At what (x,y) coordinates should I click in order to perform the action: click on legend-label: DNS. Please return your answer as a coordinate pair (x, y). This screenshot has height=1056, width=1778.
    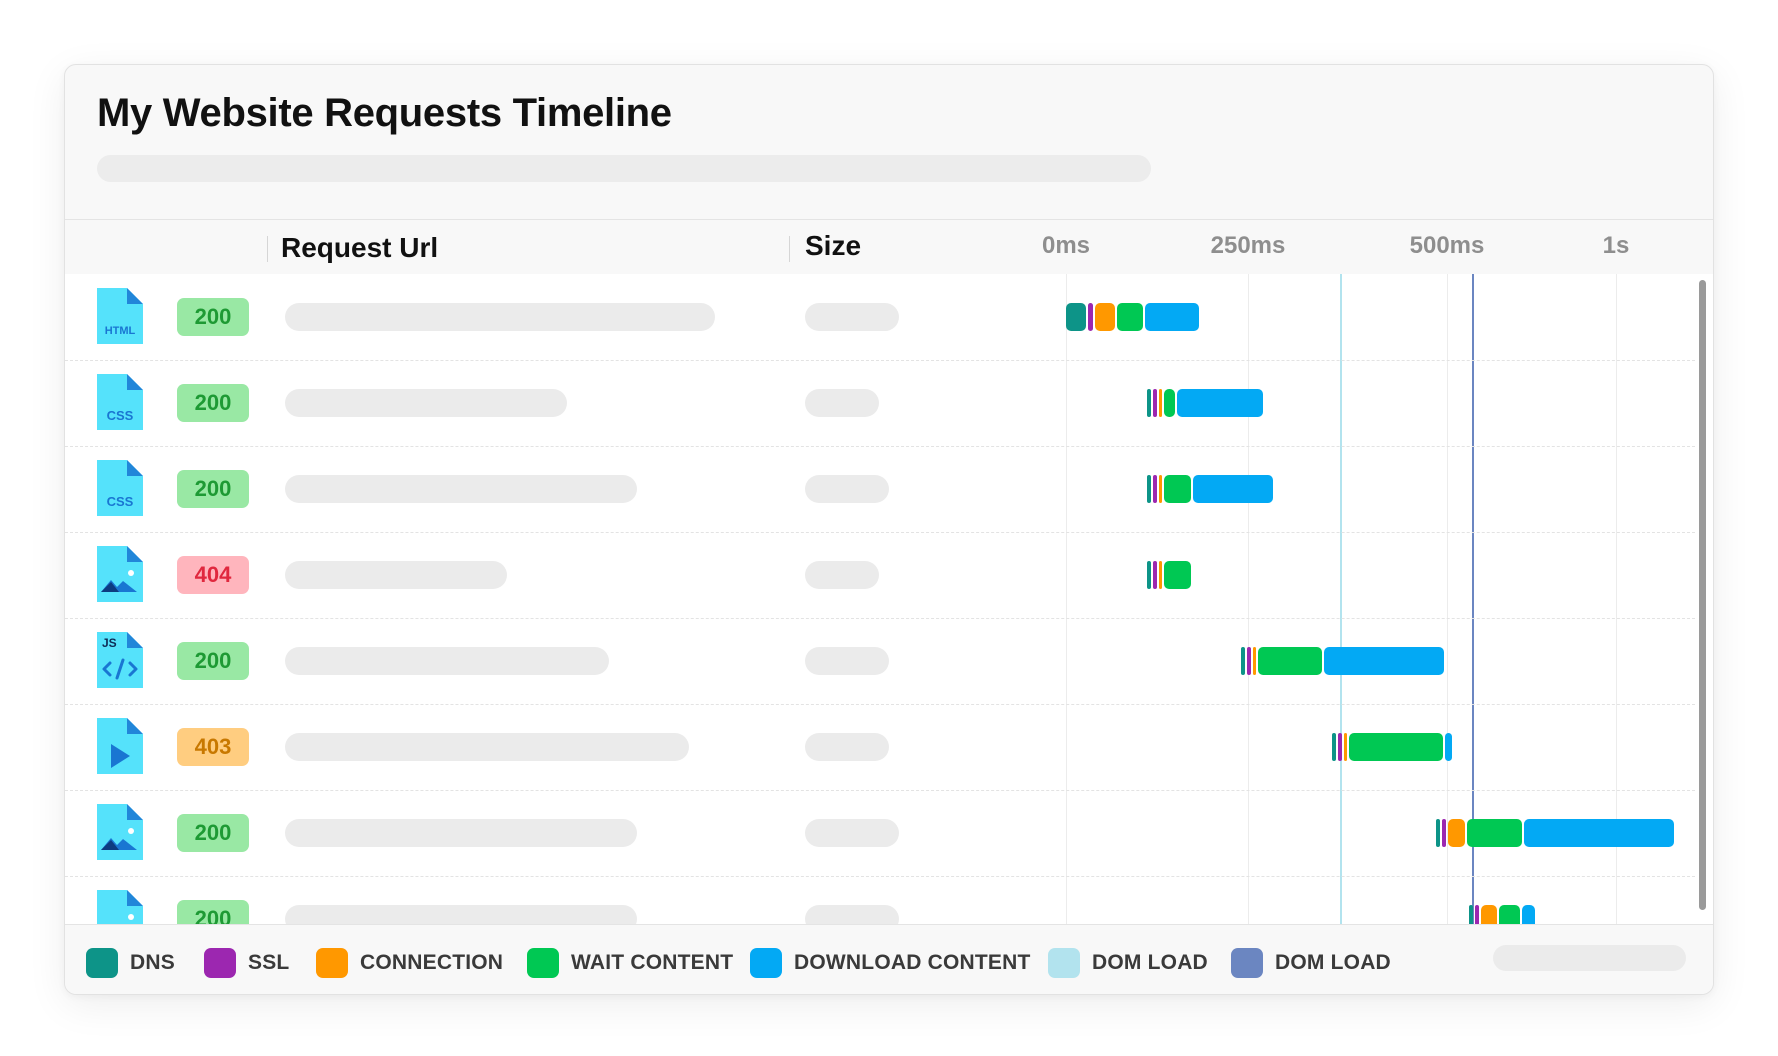
    Looking at the image, I should click on (152, 962).